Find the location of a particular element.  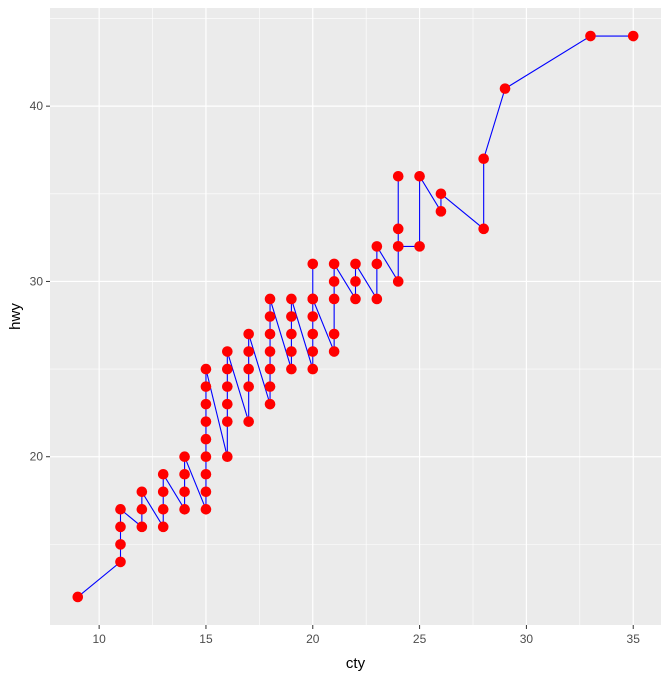

x-tick-label: 25 is located at coordinates (420, 639).